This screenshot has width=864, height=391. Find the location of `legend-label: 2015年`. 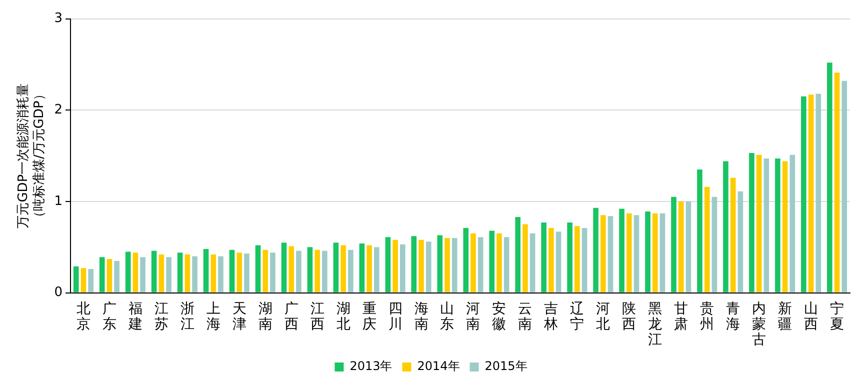

legend-label: 2015年 is located at coordinates (506, 366).